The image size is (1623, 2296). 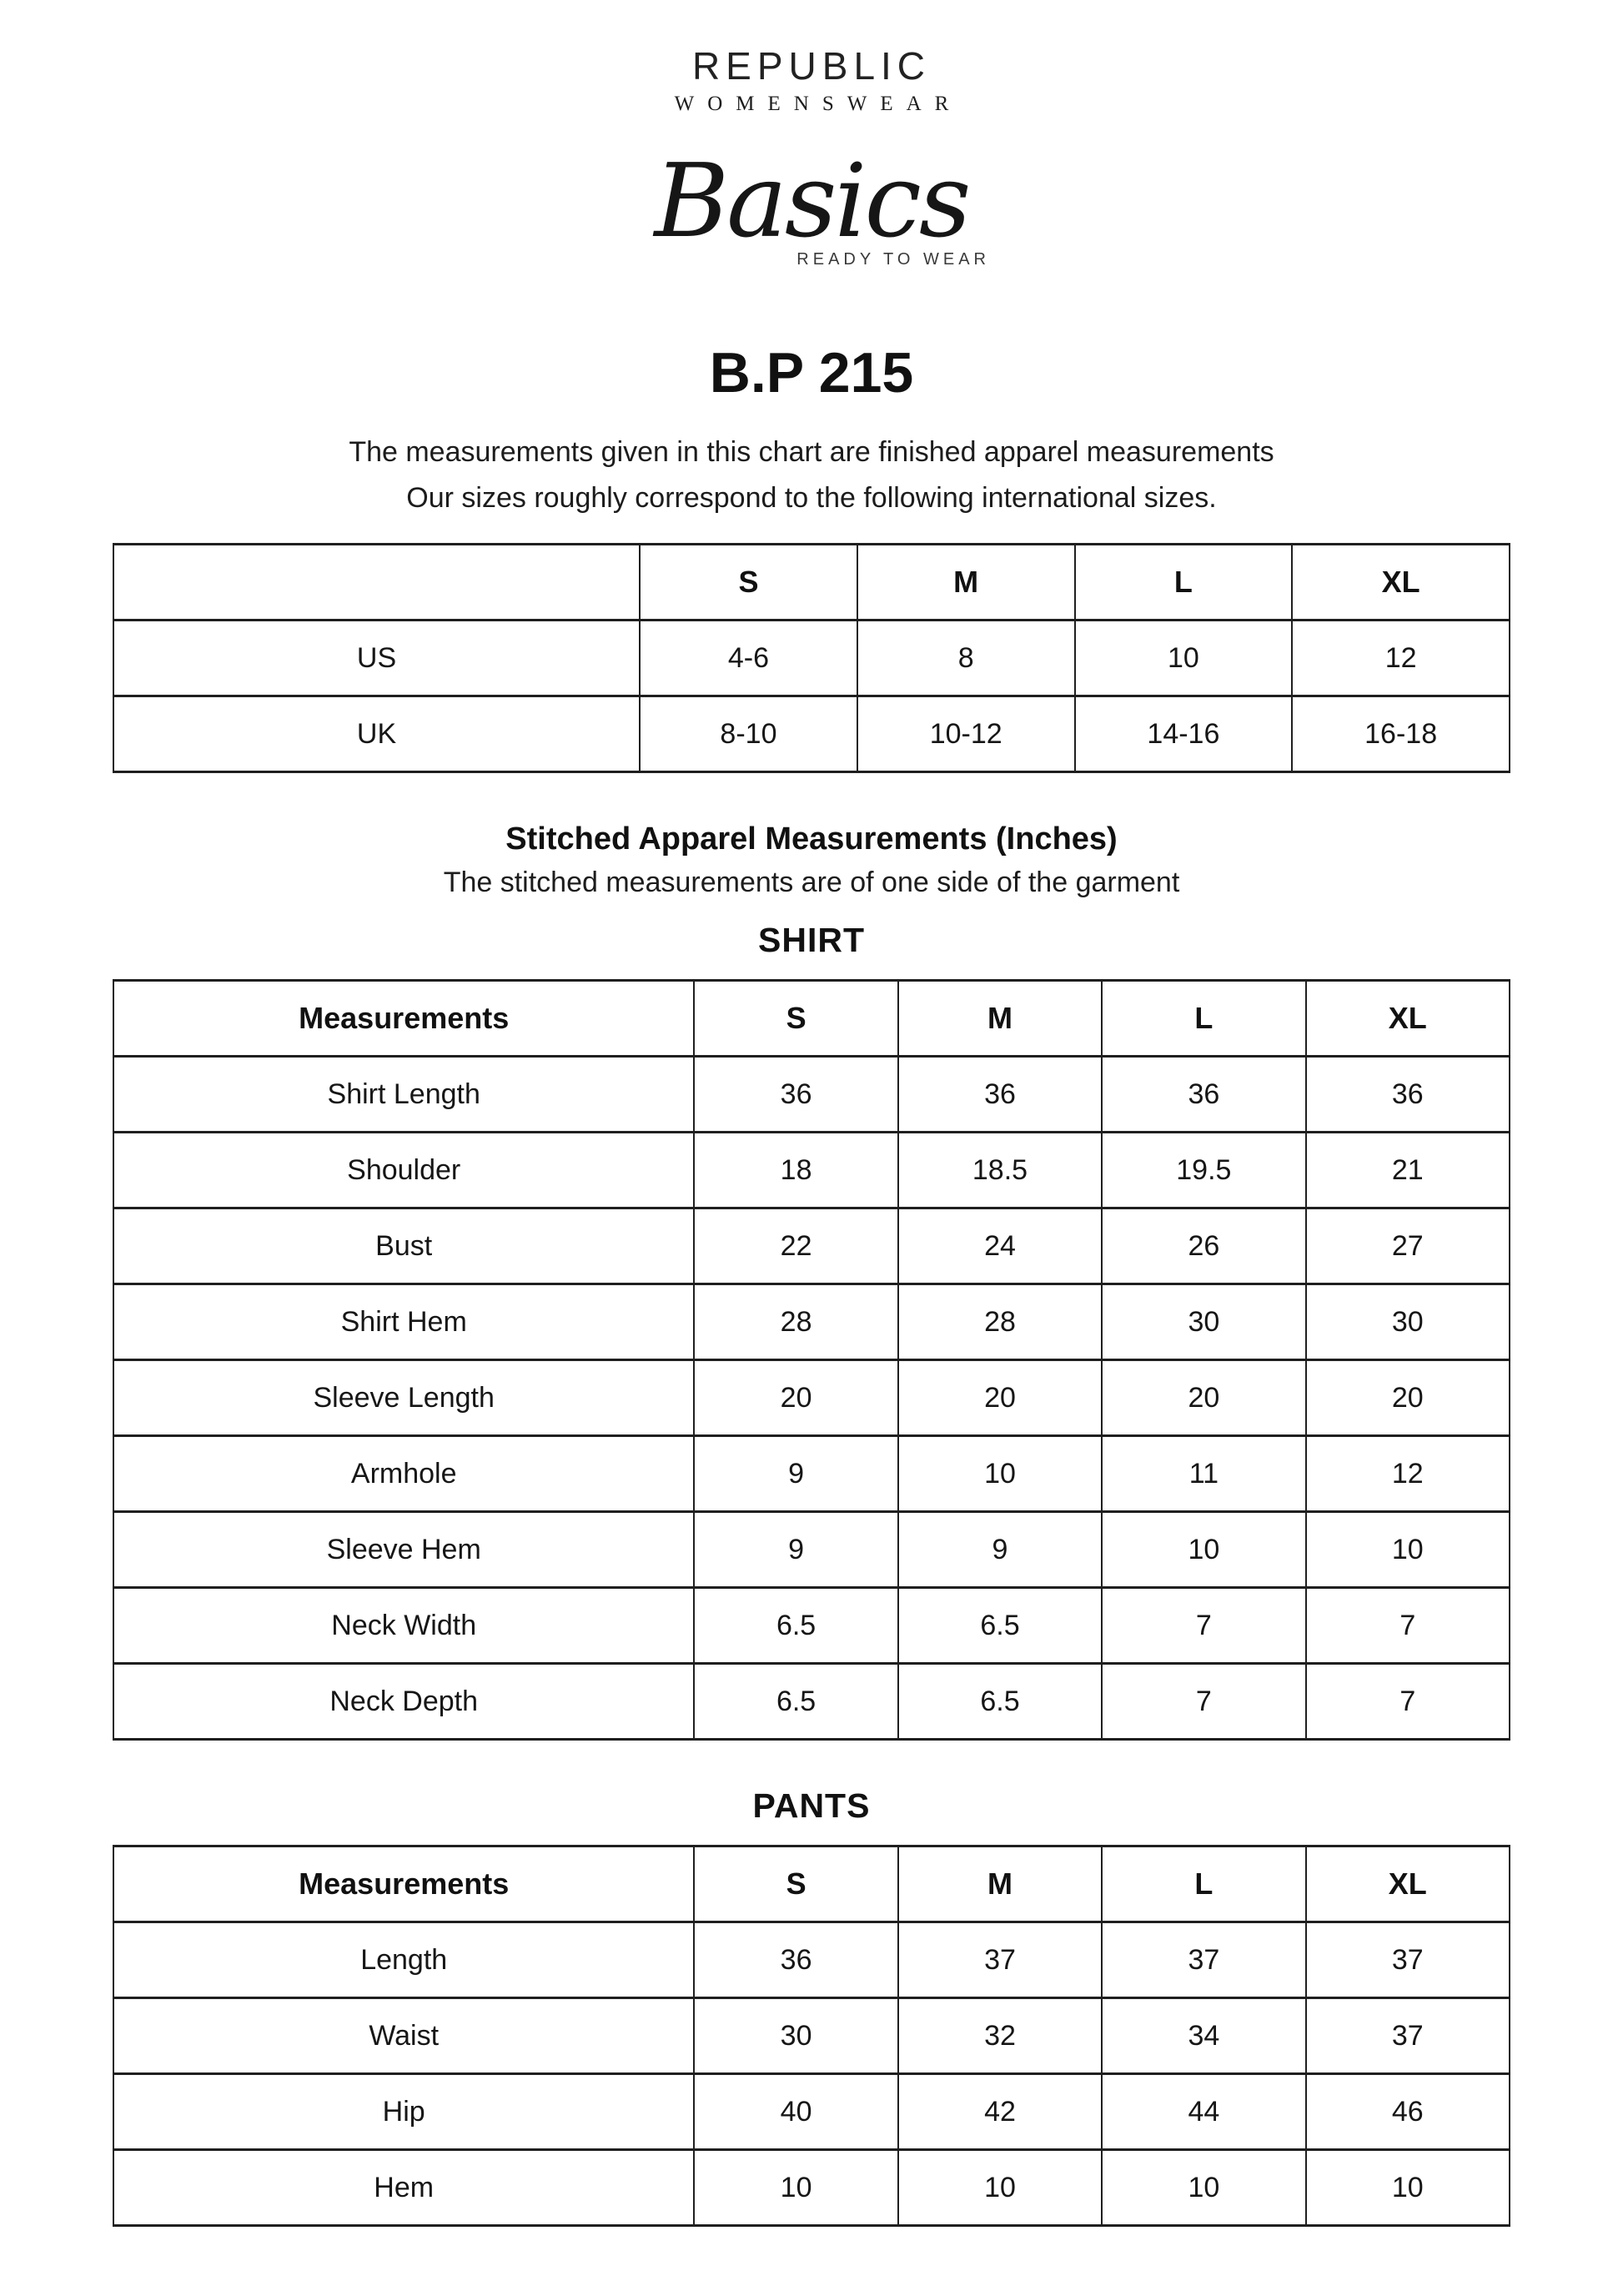 I want to click on cell: 27, so click(x=1407, y=1246).